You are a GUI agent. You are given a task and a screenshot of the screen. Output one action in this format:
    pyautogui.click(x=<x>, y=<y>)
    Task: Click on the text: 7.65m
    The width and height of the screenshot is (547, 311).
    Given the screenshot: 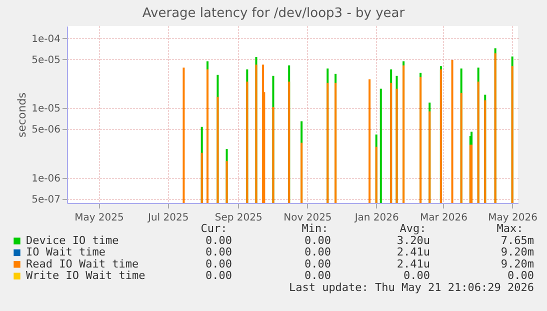 What is the action you would take?
    pyautogui.click(x=517, y=240)
    